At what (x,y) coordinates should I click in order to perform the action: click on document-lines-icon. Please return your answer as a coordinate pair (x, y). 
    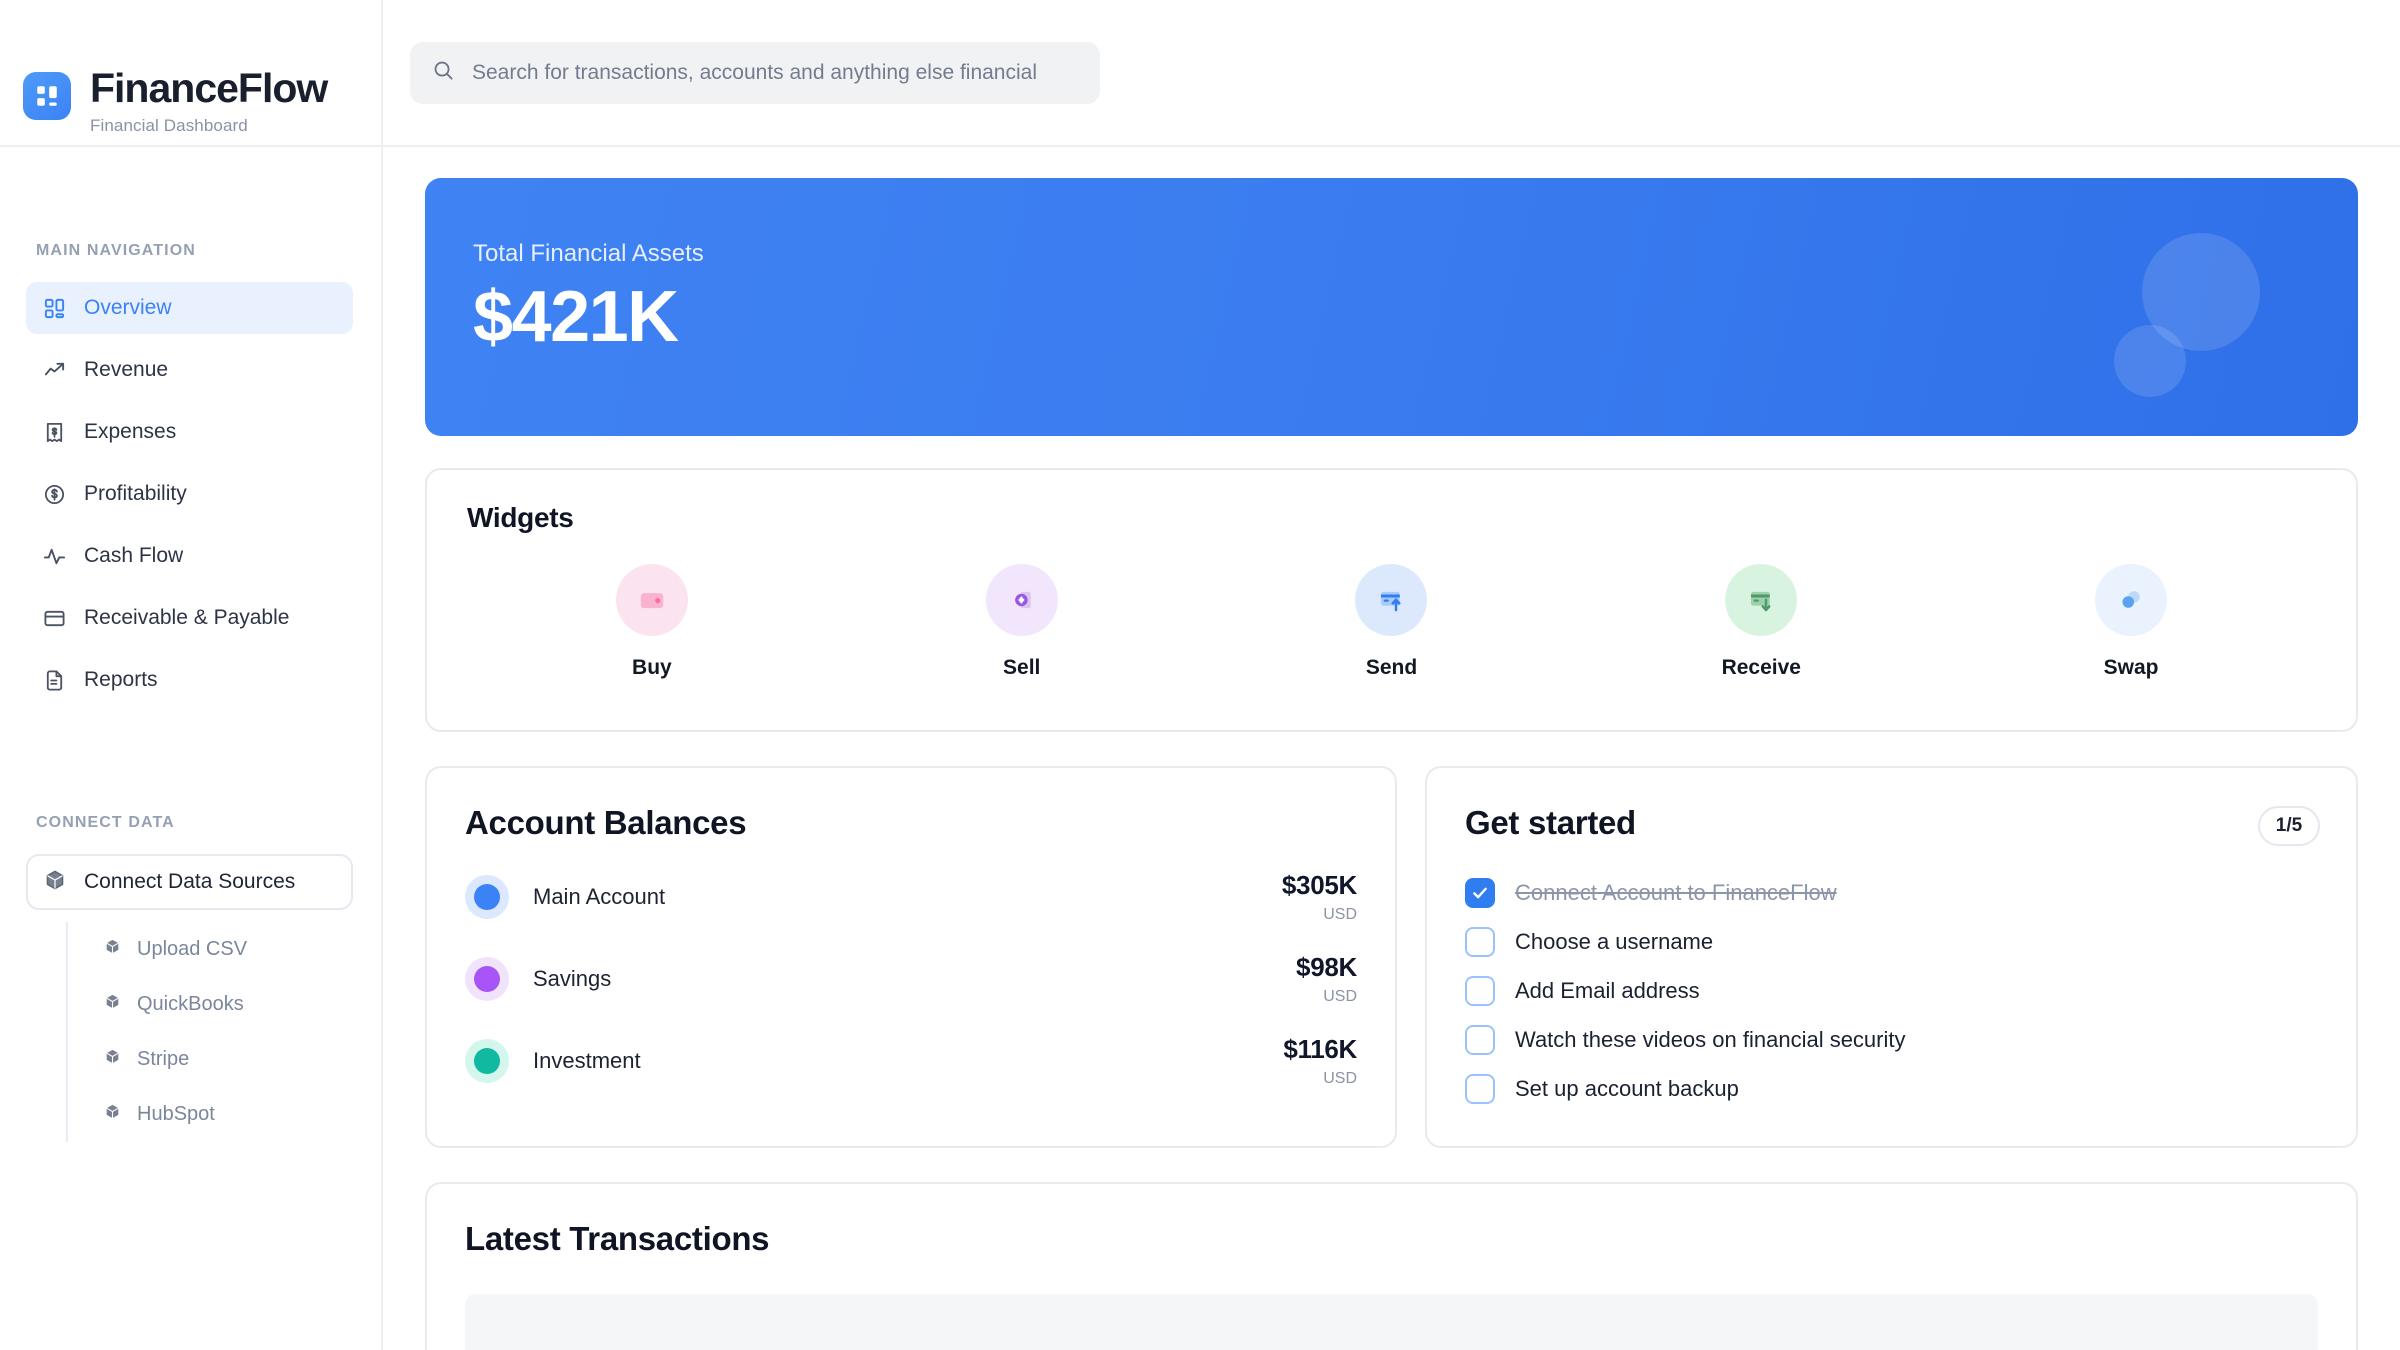
    Looking at the image, I should click on (54, 680).